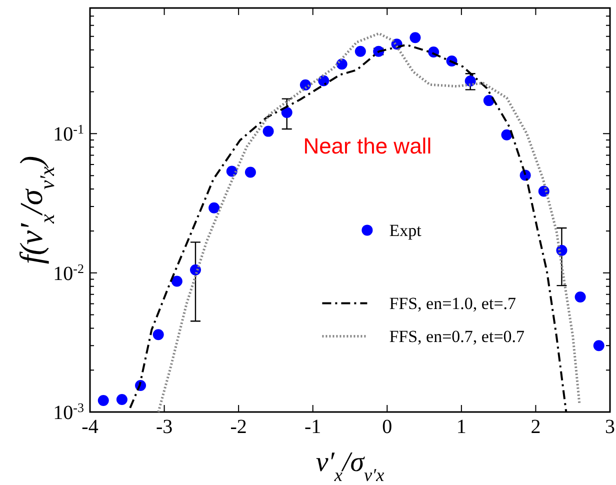 This screenshot has width=616, height=485. What do you see at coordinates (313, 427) in the screenshot?
I see `x-tick-label: -1` at bounding box center [313, 427].